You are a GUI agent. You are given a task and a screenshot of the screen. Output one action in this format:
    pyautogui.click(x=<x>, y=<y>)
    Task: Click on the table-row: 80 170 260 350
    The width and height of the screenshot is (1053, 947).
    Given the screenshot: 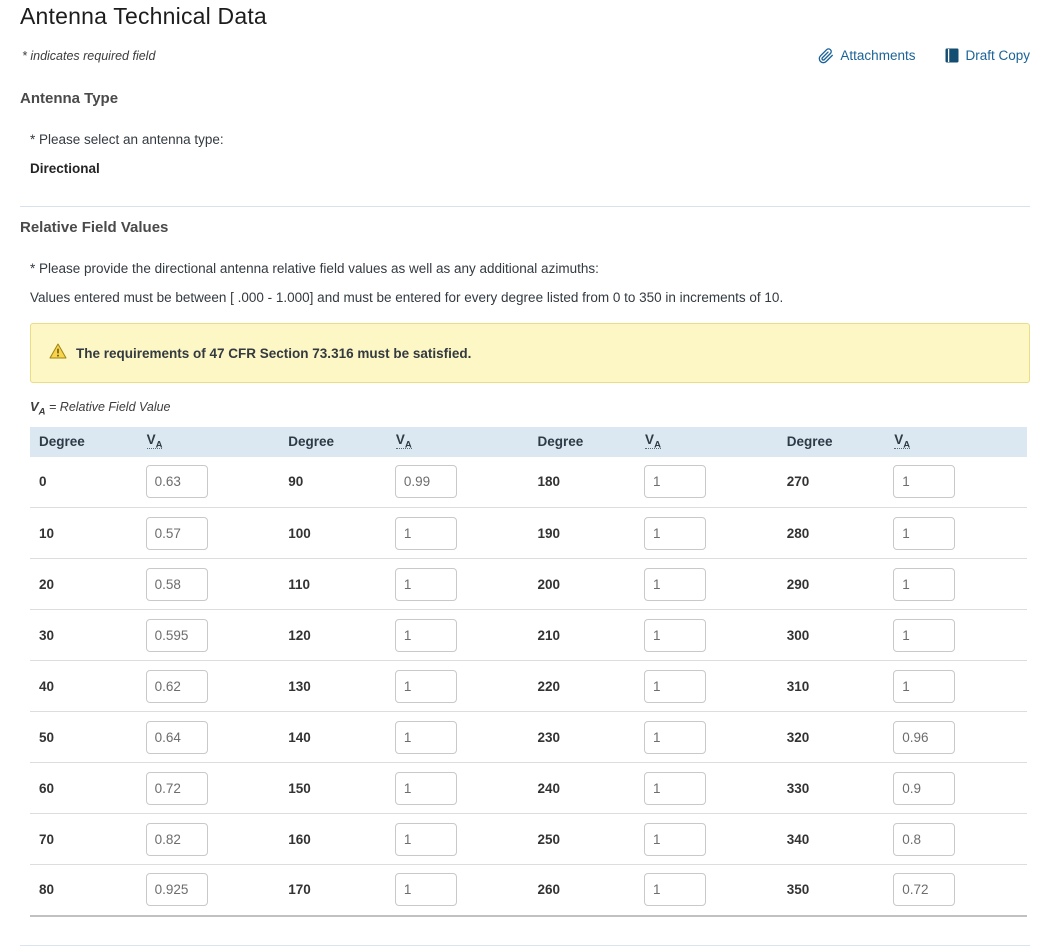 What is the action you would take?
    pyautogui.click(x=528, y=890)
    